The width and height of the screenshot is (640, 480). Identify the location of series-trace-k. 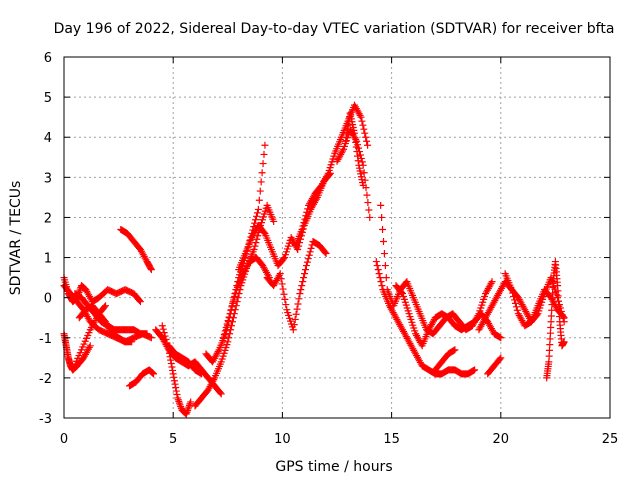
(185, 360).